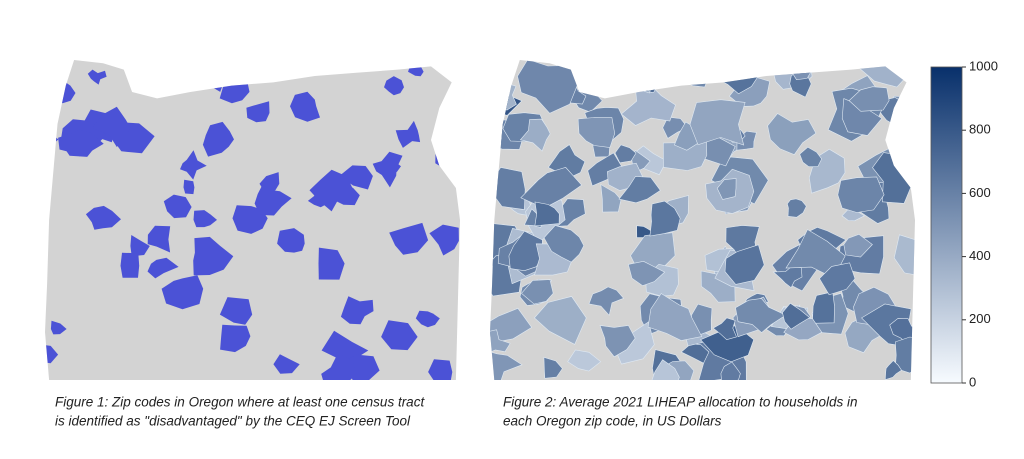 This screenshot has height=459, width=1024. I want to click on colorbar-tick-label: 0, so click(972, 381).